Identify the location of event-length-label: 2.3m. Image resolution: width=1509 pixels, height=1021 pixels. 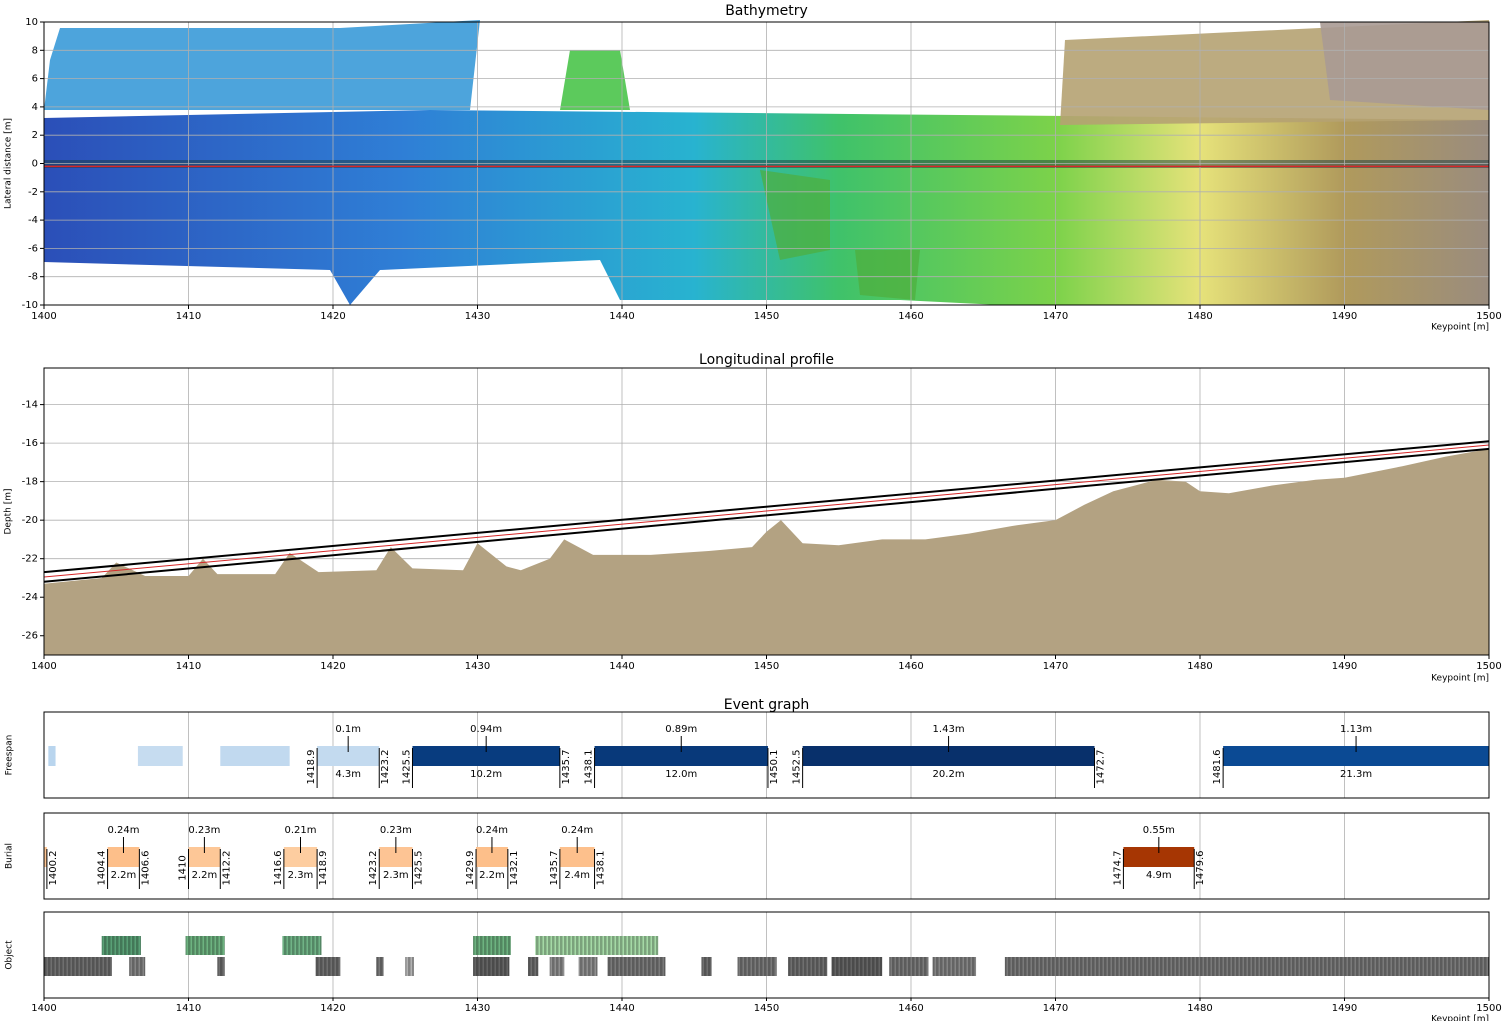
(301, 875).